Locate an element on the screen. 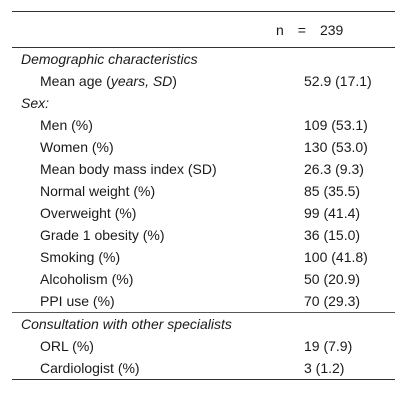 The width and height of the screenshot is (407, 411). row-label: Cardiologist (%) is located at coordinates (158, 368).